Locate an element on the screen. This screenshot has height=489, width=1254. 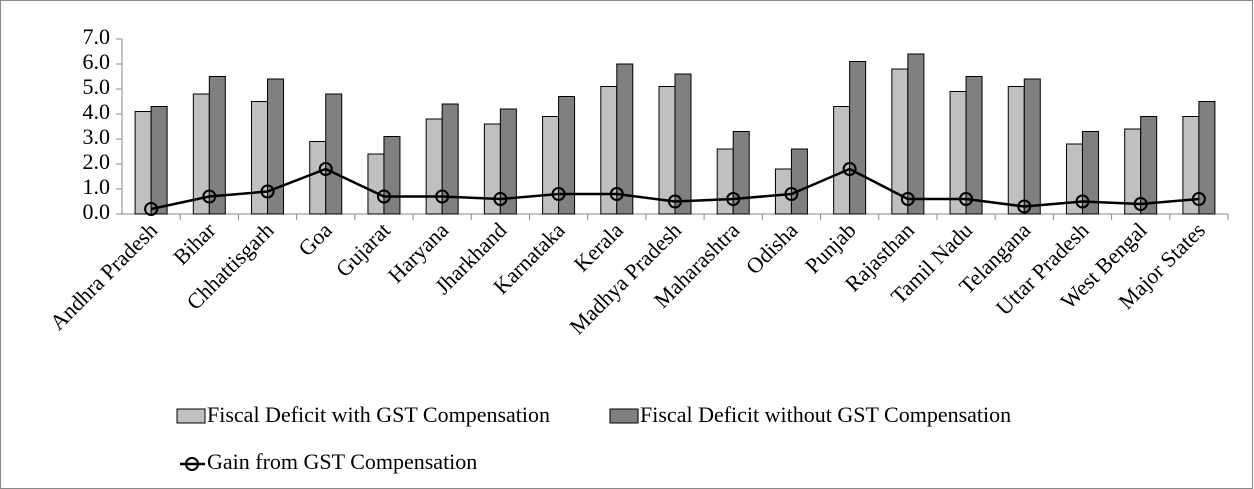
legend-label: Fiscal Deficit without GST Compensation is located at coordinates (825, 414).